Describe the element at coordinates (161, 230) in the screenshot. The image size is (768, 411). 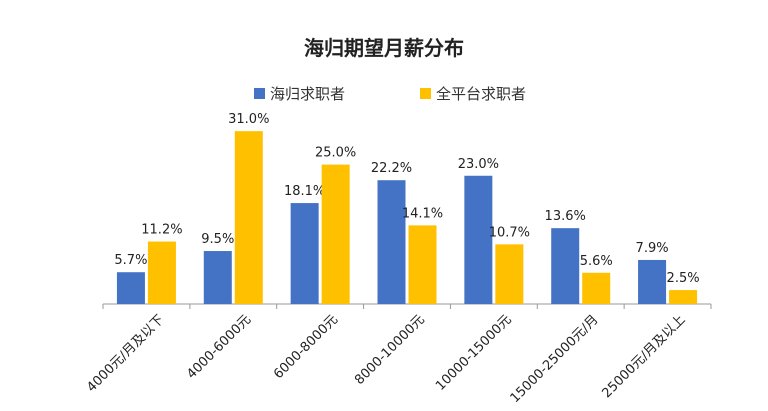
I see `data-label-series-2: 11.2%` at that location.